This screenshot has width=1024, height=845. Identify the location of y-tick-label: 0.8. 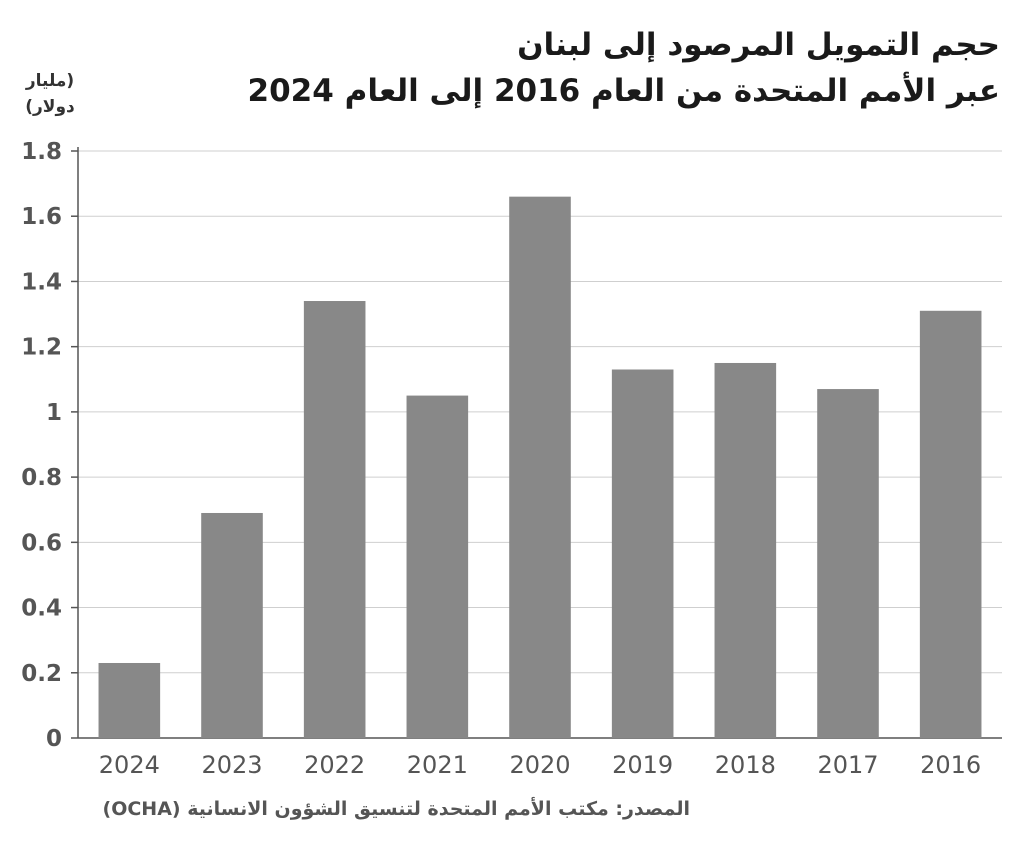
(41, 478).